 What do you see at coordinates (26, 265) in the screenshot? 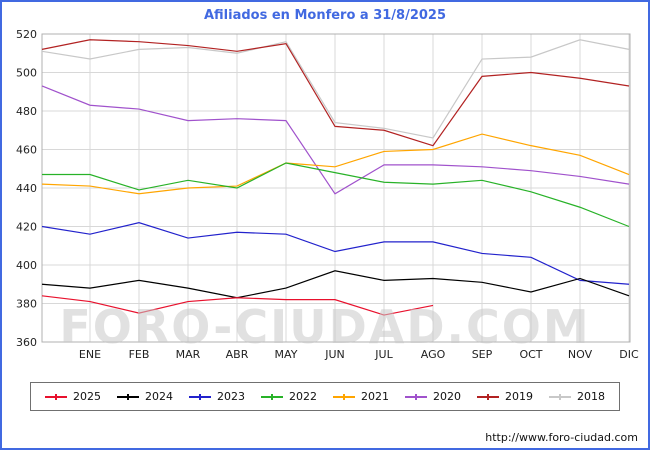
I see `y-tick-400: 400` at bounding box center [26, 265].